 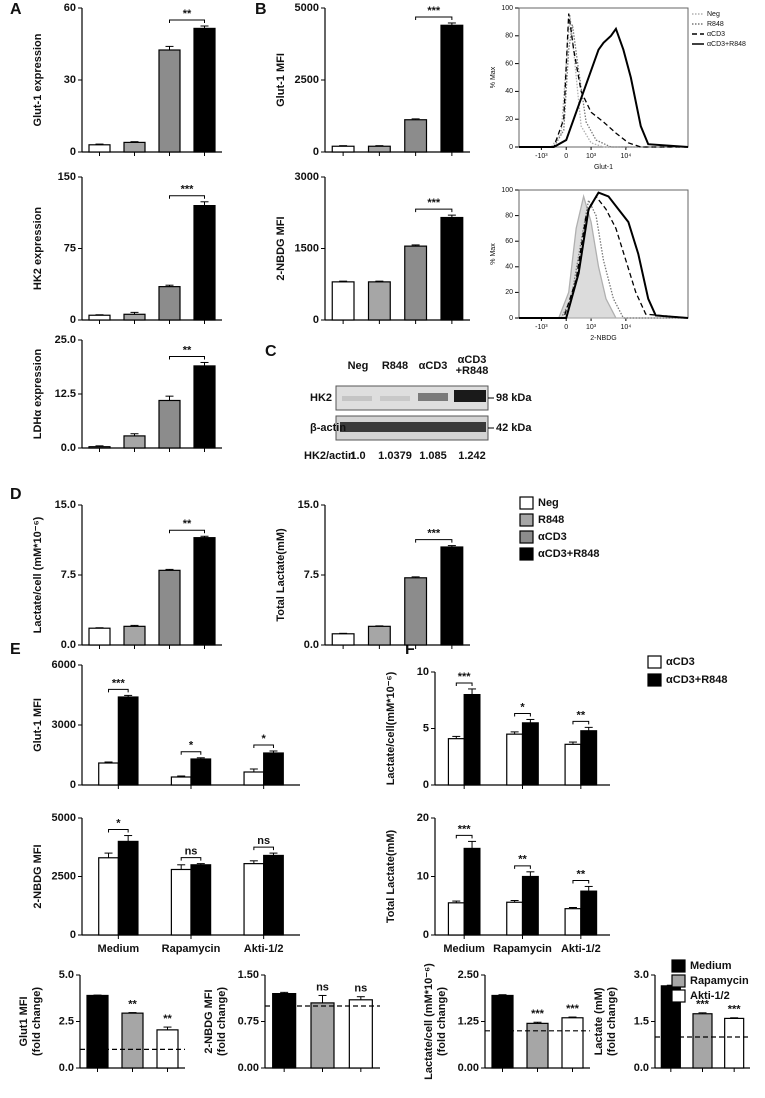 I want to click on row-label: β-actin, so click(x=328, y=428).